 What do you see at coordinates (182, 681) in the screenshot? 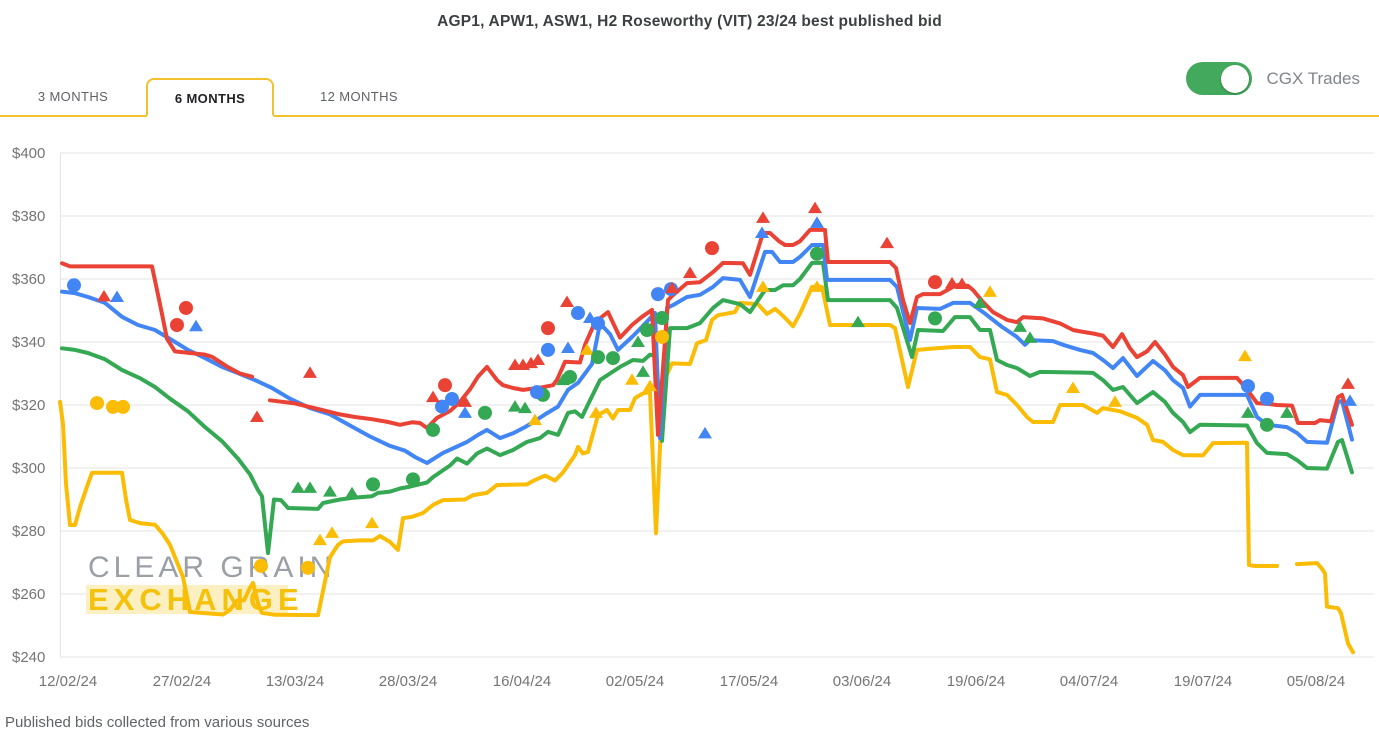
I see `x-tick-label: 27/02/24` at bounding box center [182, 681].